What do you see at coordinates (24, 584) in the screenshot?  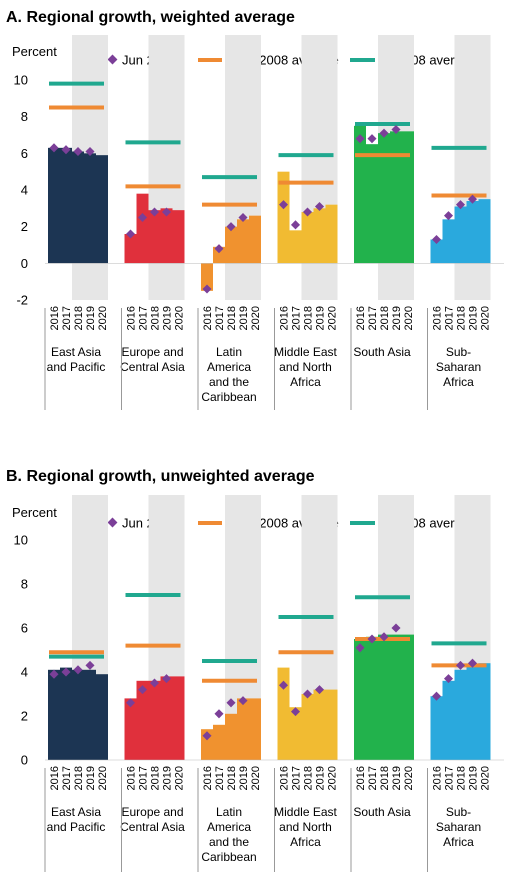 I see `y-tick-label: 8` at bounding box center [24, 584].